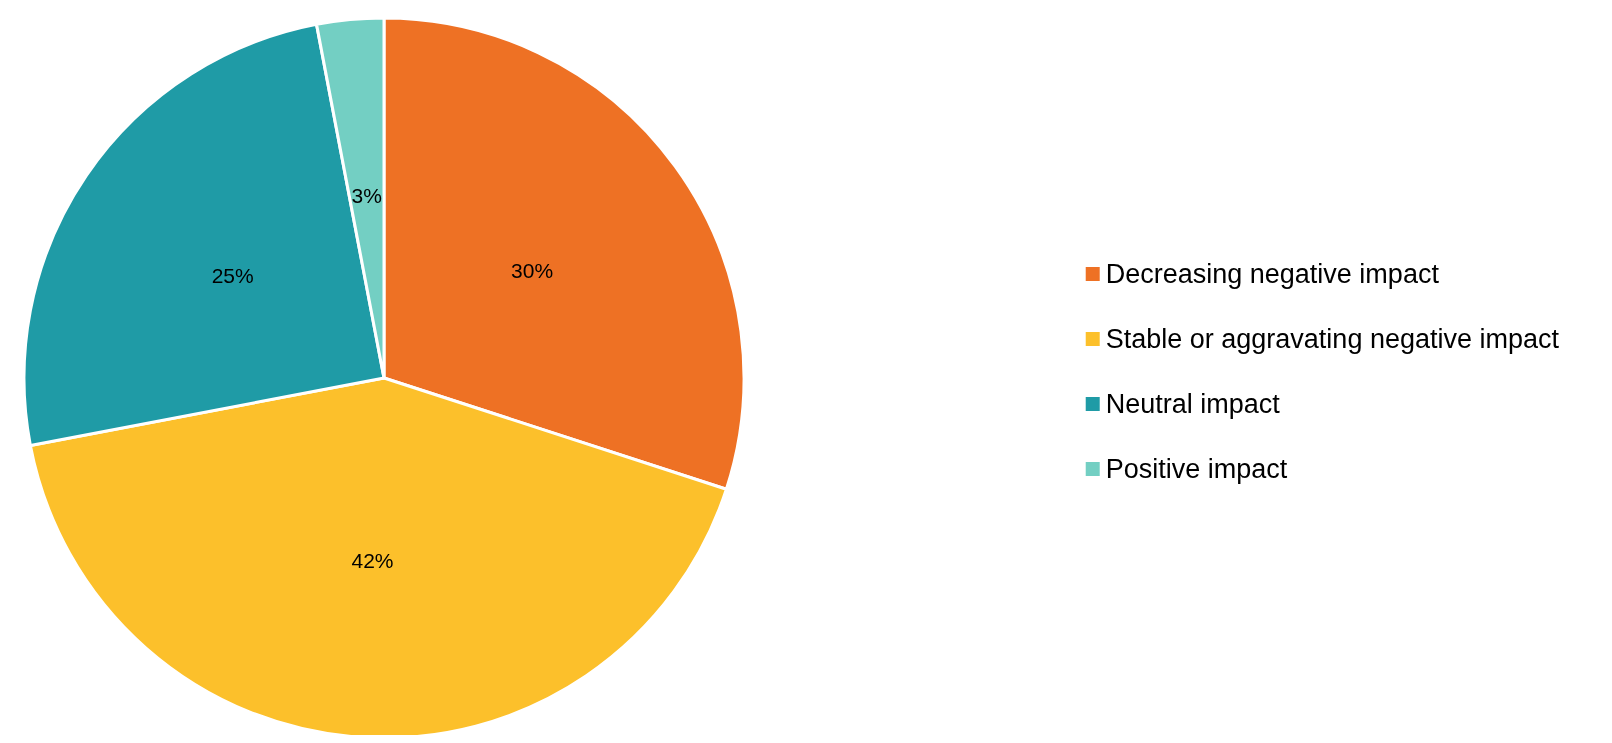 This screenshot has width=1612, height=743. What do you see at coordinates (1196, 469) in the screenshot?
I see `legend-label: Positive impact` at bounding box center [1196, 469].